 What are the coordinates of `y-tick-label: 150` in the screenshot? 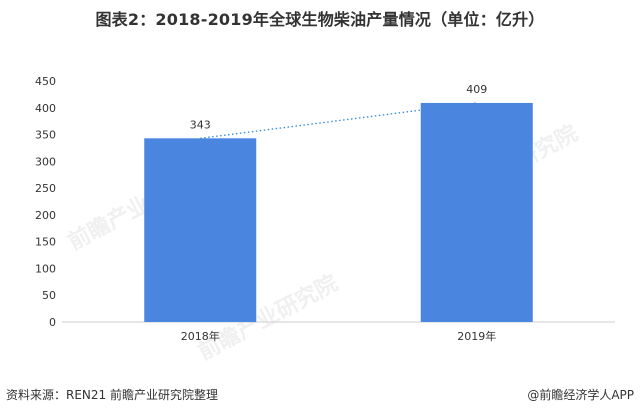 It's located at (45, 242).